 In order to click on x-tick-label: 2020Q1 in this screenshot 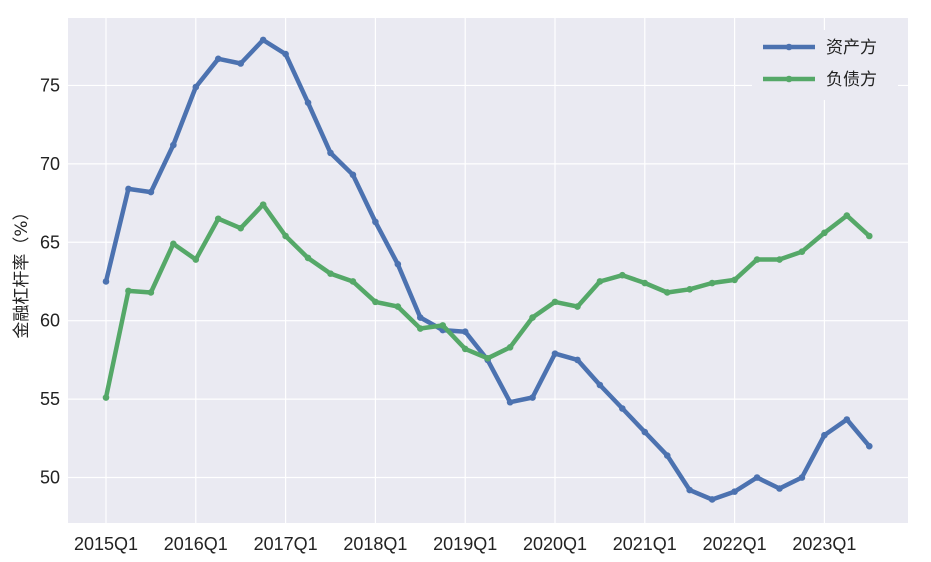, I will do `click(555, 544)`.